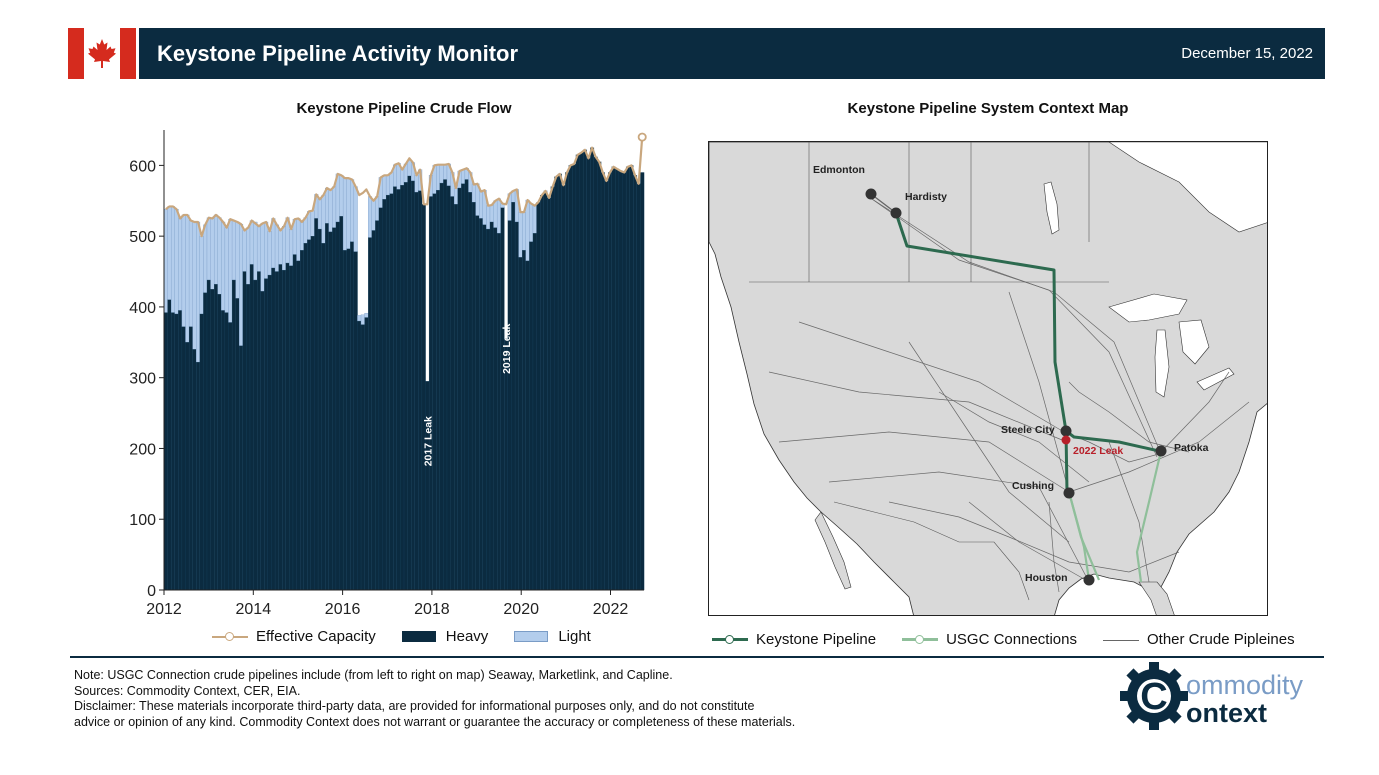  What do you see at coordinates (151, 591) in the screenshot?
I see `y-tick-label: 0` at bounding box center [151, 591].